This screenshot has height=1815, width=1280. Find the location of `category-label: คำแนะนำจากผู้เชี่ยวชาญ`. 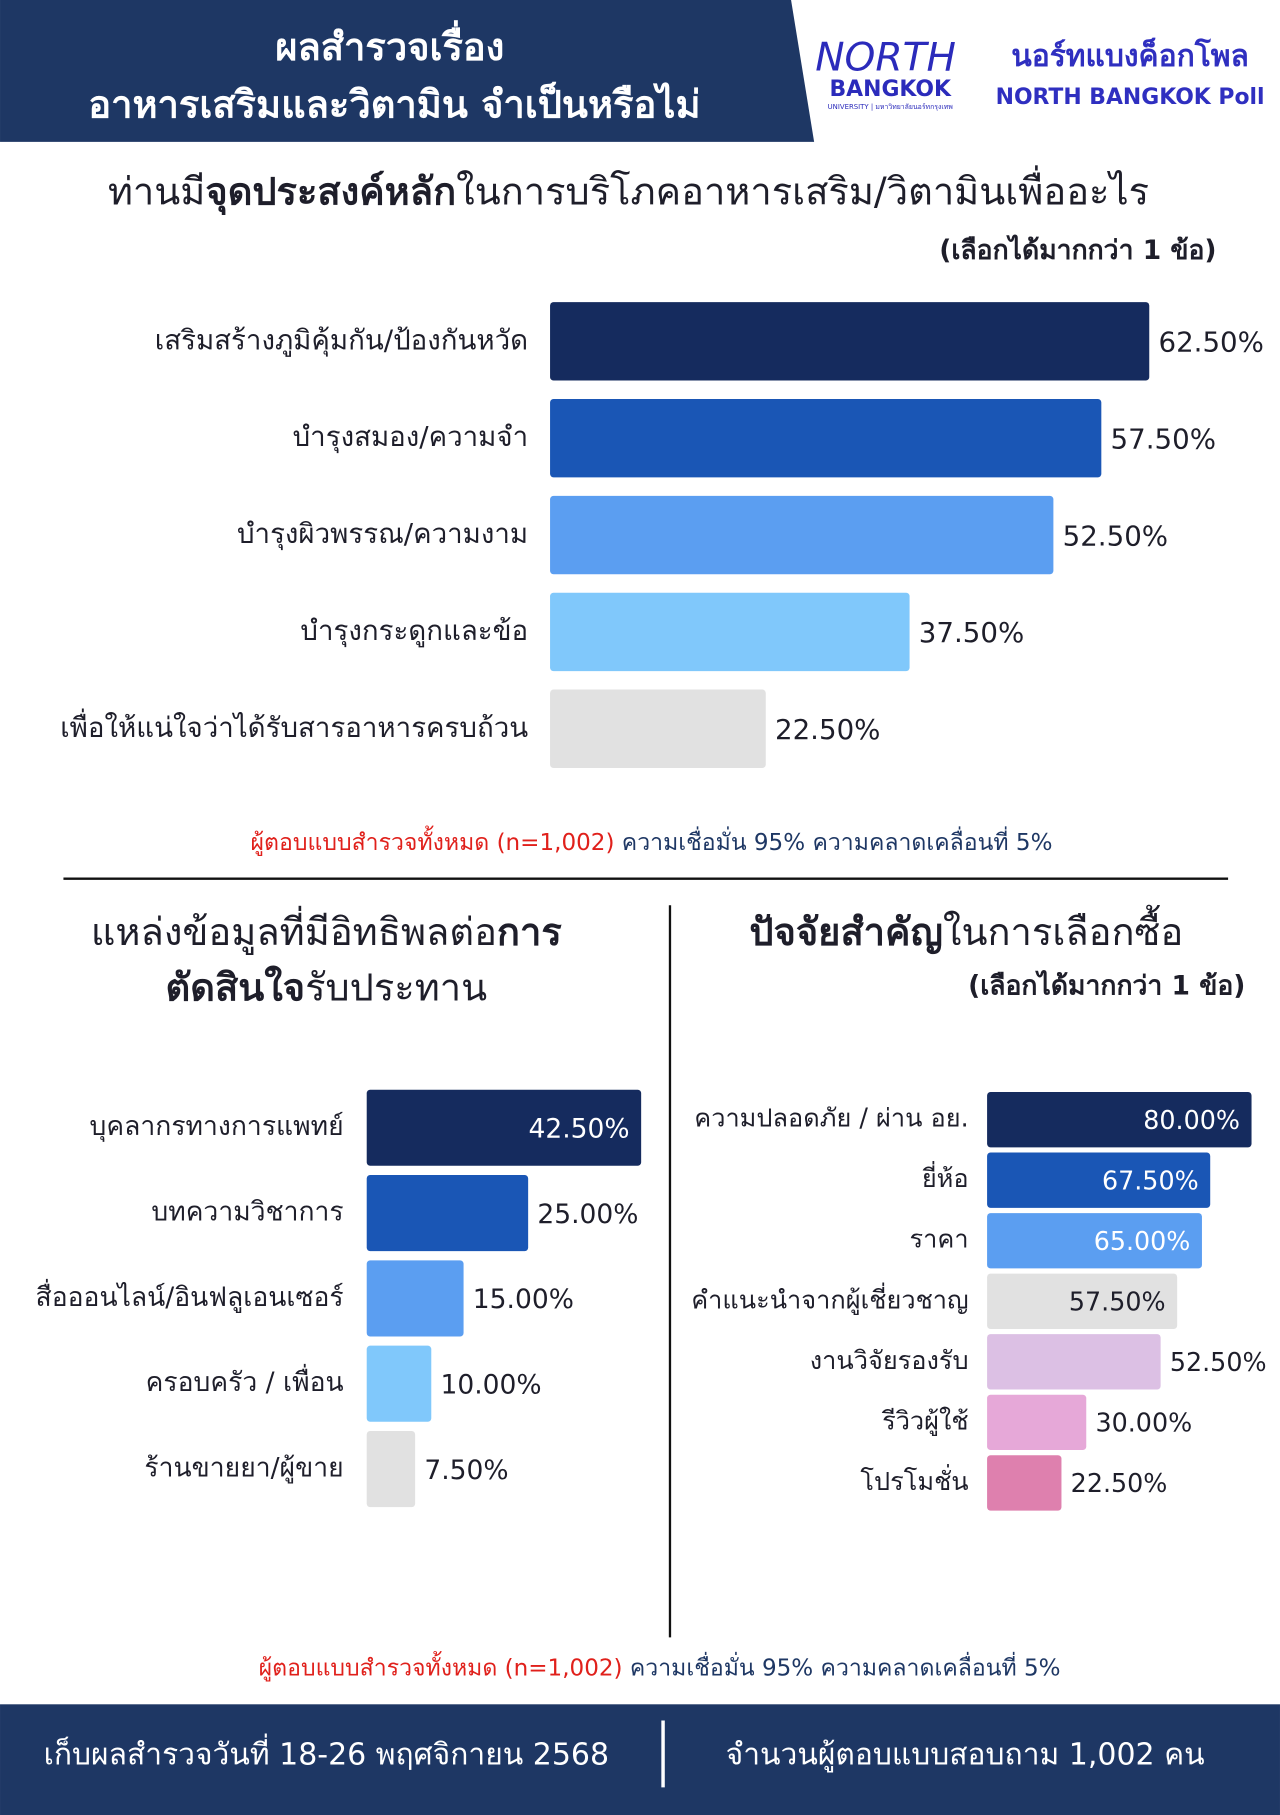

category-label: คำแนะนำจากผู้เชี่ยวชาญ is located at coordinates (829, 1298).